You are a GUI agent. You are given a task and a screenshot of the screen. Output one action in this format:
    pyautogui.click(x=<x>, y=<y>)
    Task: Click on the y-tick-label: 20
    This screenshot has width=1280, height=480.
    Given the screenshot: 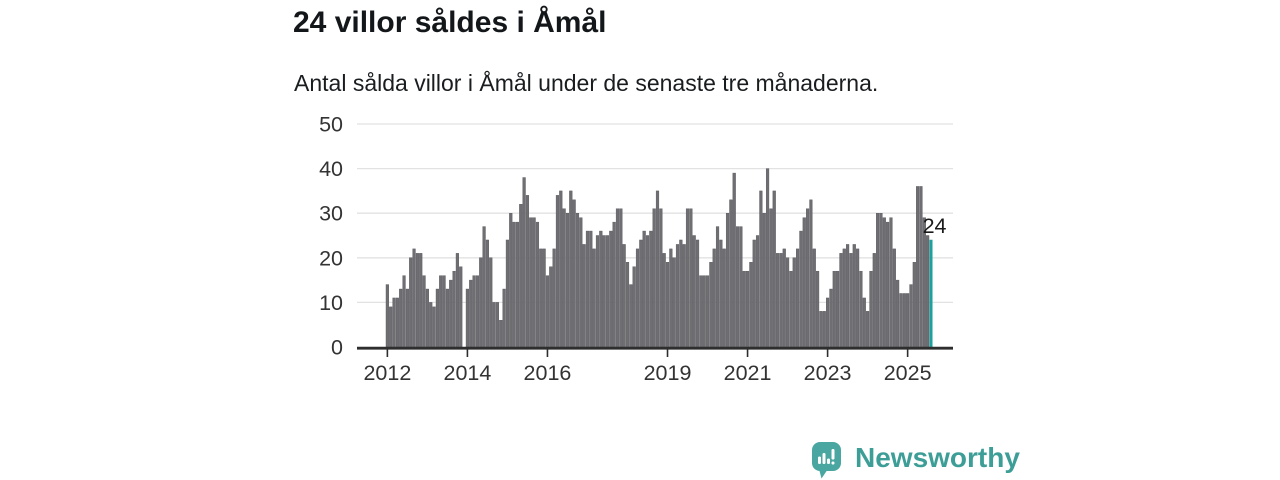 What is the action you would take?
    pyautogui.click(x=331, y=258)
    